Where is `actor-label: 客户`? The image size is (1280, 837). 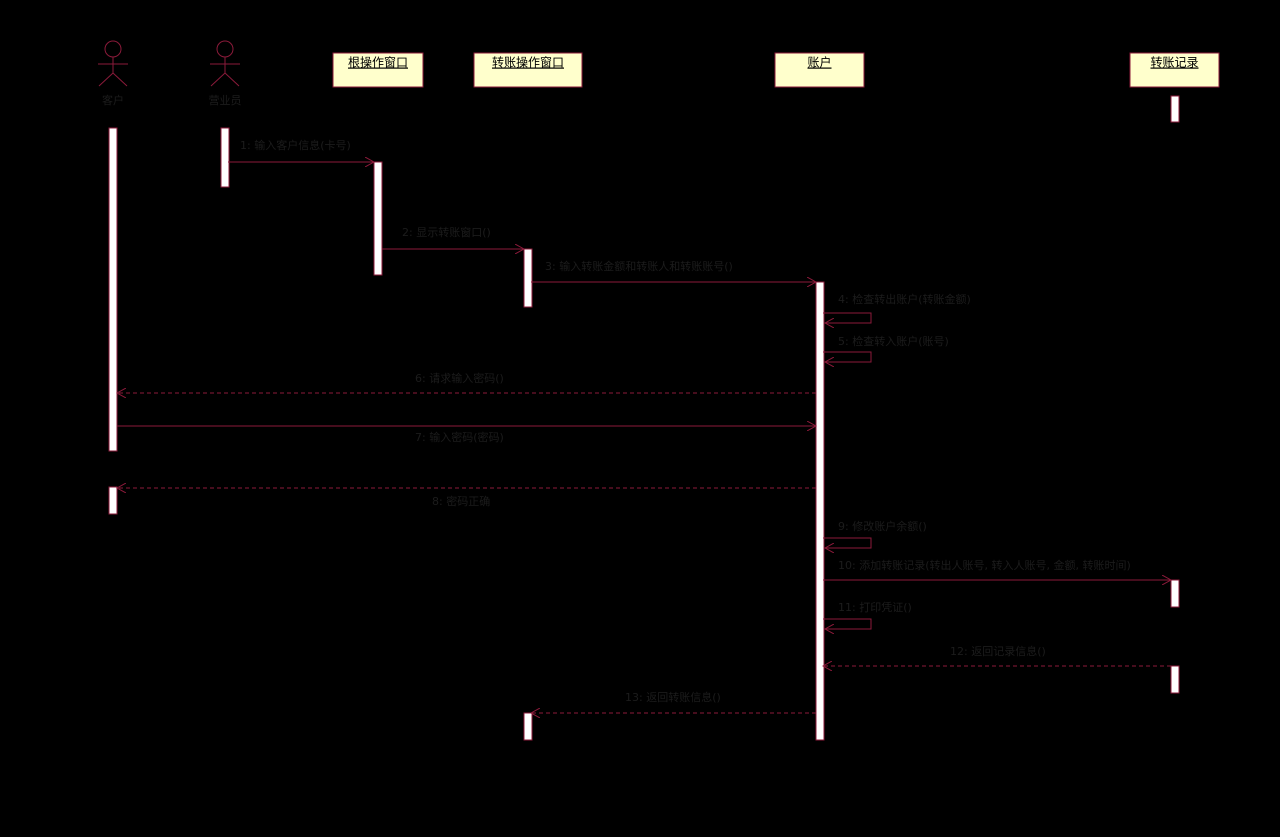 actor-label: 客户 is located at coordinates (113, 100).